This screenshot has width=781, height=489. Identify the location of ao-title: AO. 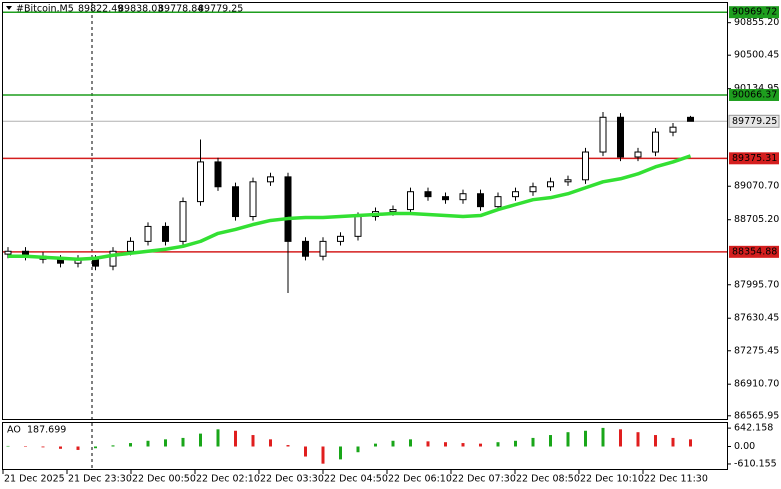
(14, 430).